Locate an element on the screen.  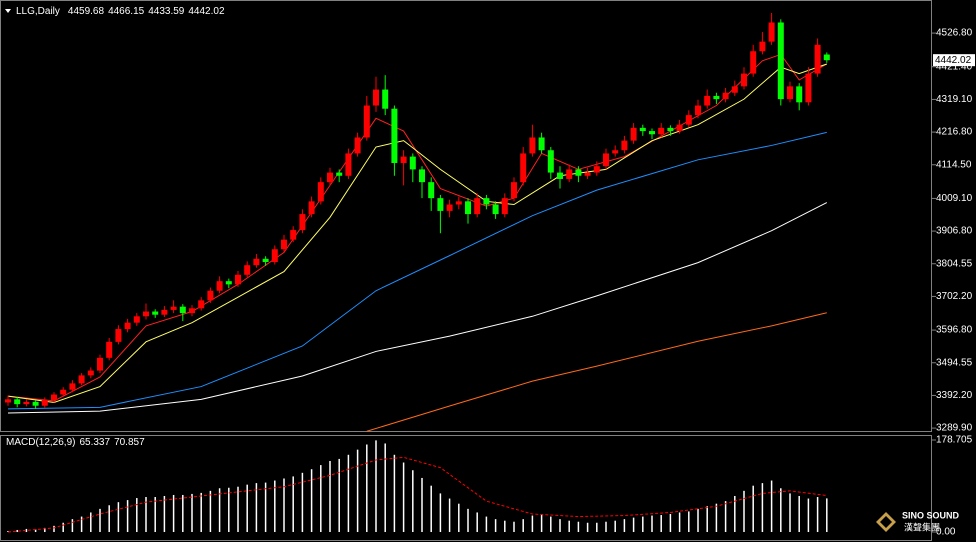
macd-label: MACD(12,26,9) is located at coordinates (40, 442).